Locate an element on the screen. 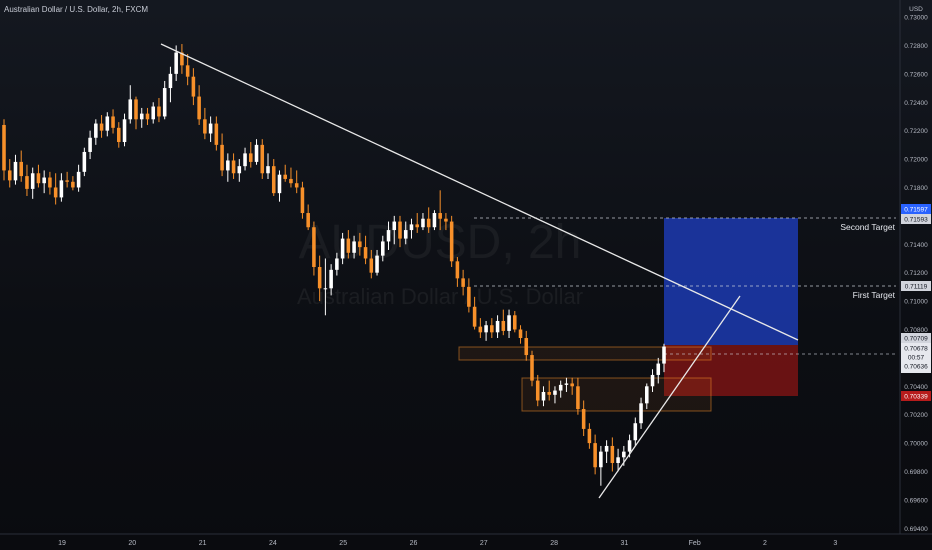 Image resolution: width=932 pixels, height=550 pixels. y-tick-label: 0.73000 is located at coordinates (916, 18).